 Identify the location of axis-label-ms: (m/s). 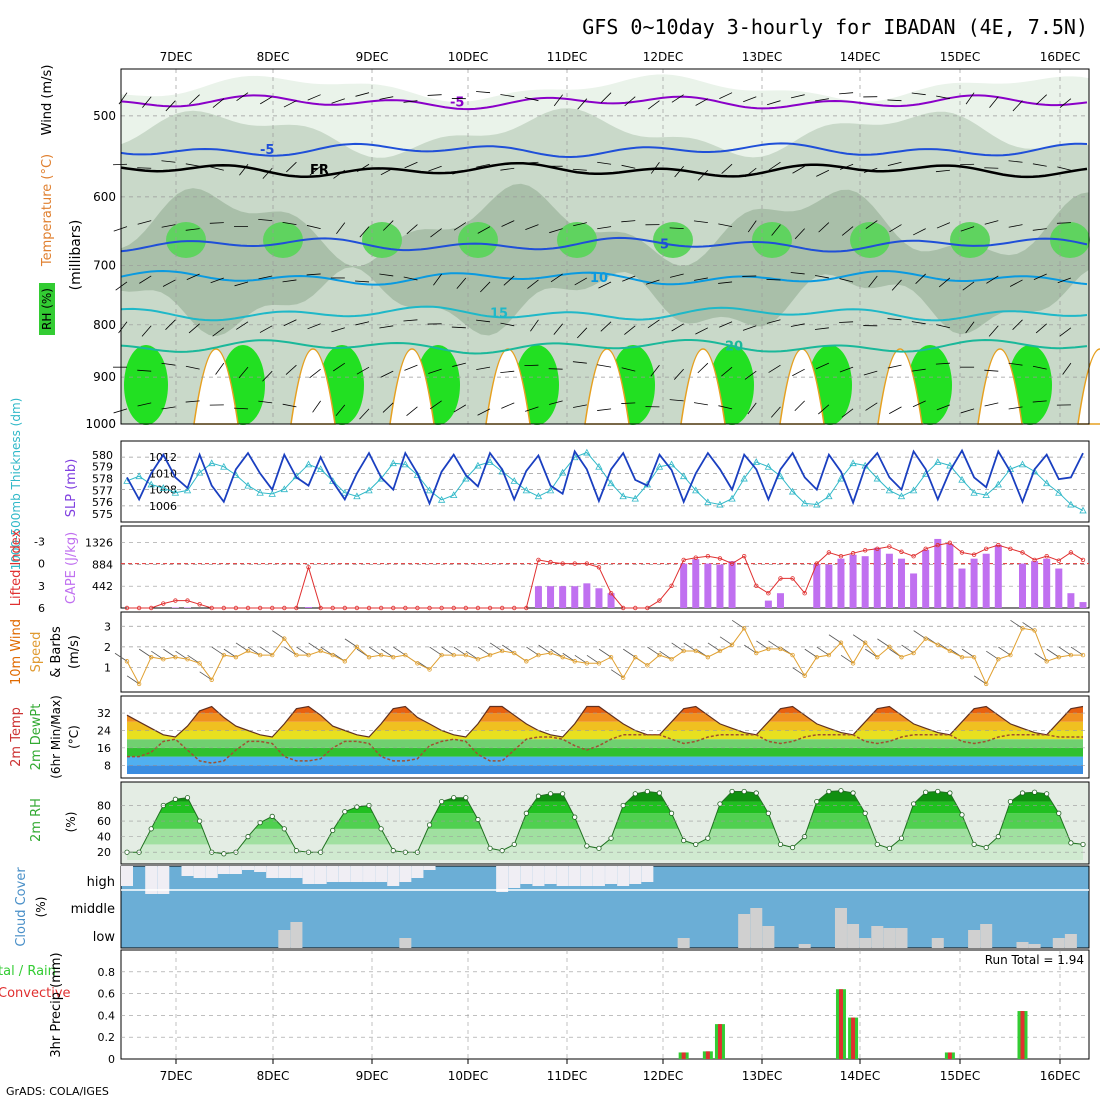
(74, 652).